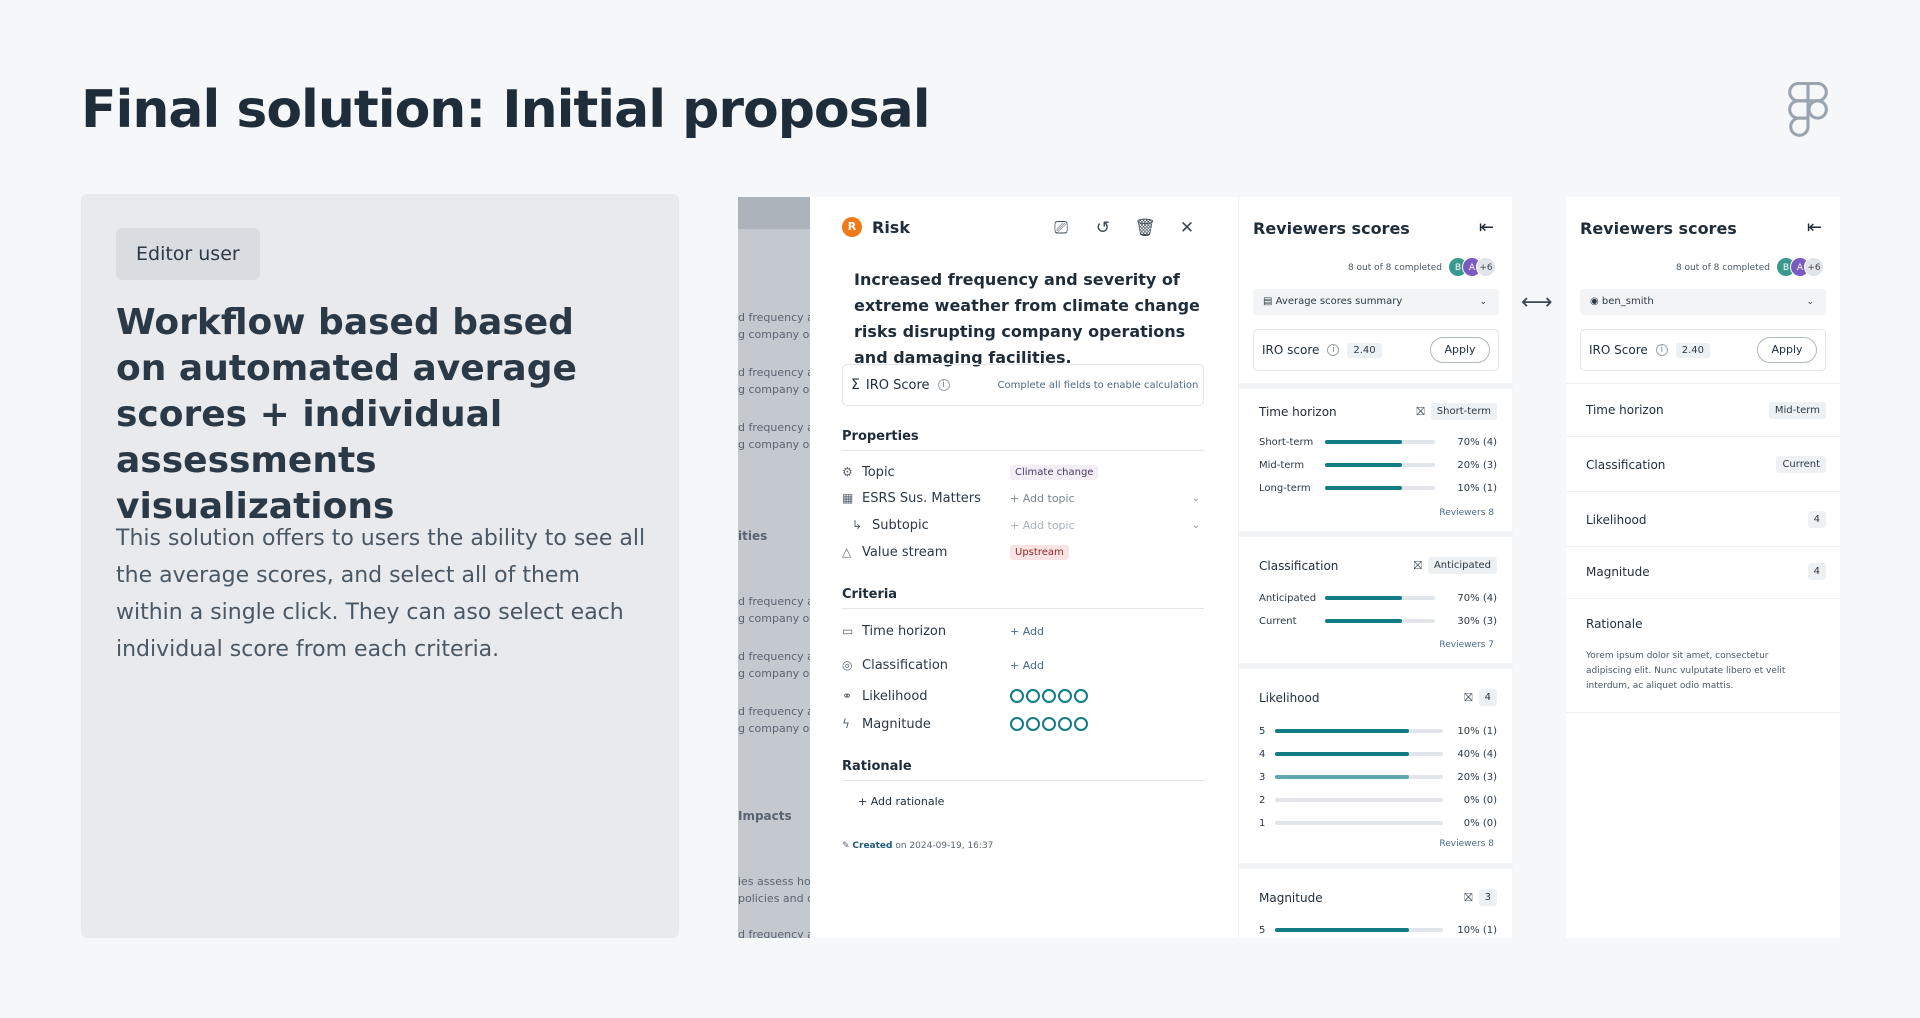 The height and width of the screenshot is (1018, 1920). What do you see at coordinates (896, 724) in the screenshot?
I see `criteria-label: Magnitude` at bounding box center [896, 724].